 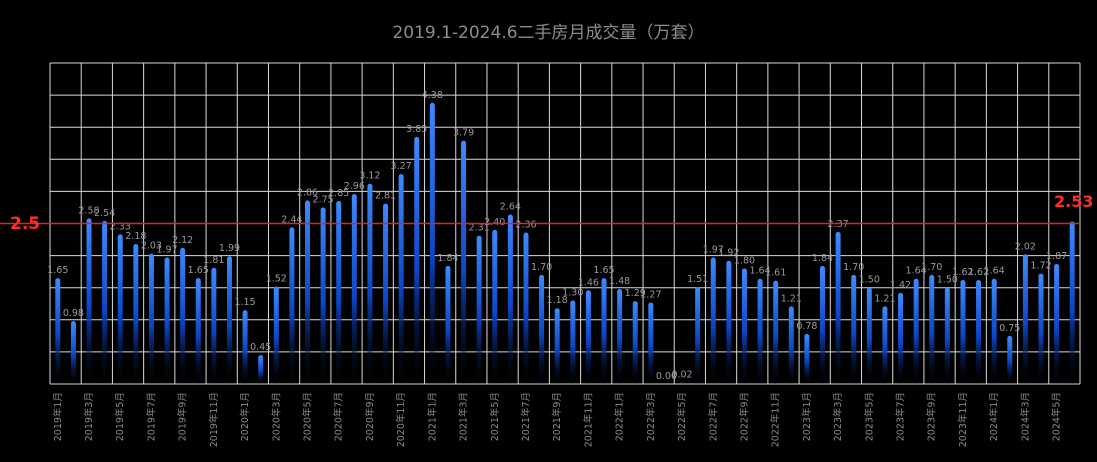 I want to click on data-label: 0.00, so click(x=666, y=376).